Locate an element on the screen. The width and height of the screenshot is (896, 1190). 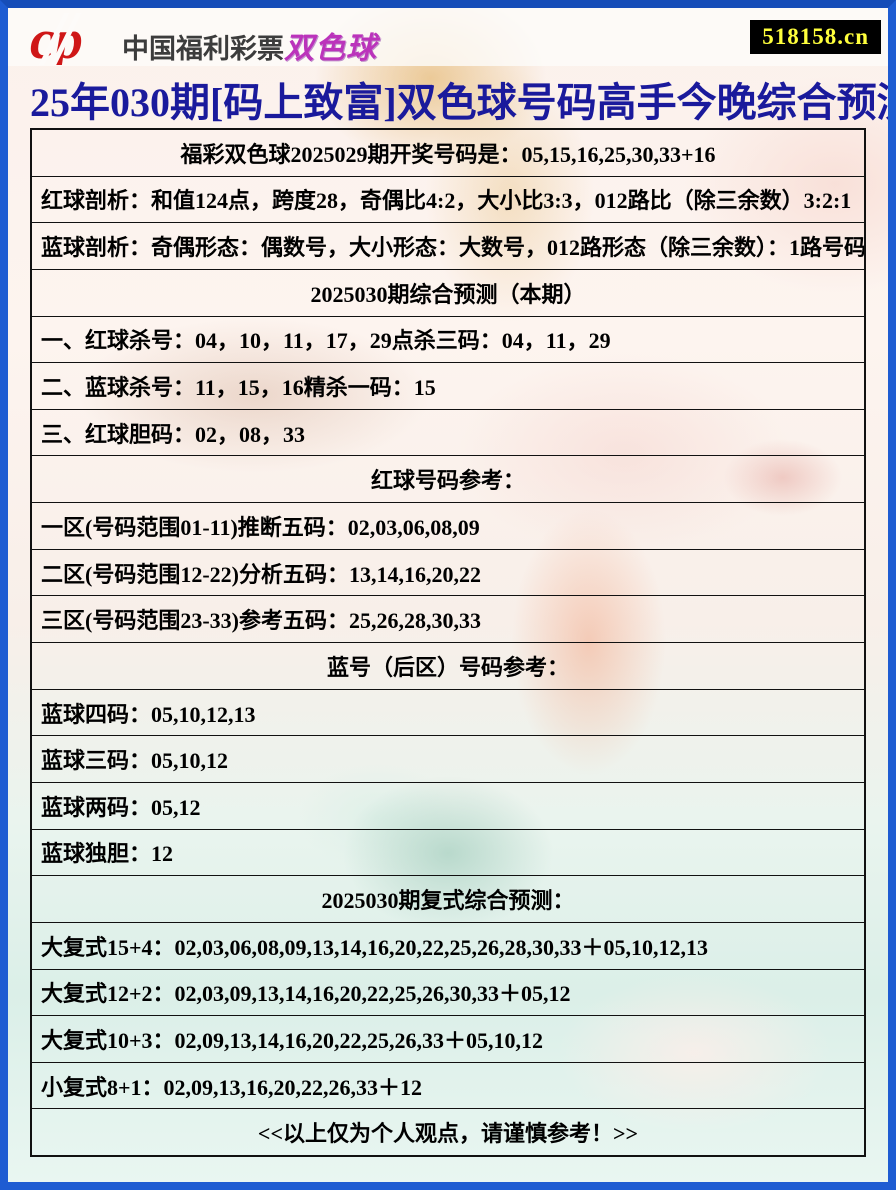
china-welfare-lottery-logo-icon: cp is located at coordinates (72, 40).